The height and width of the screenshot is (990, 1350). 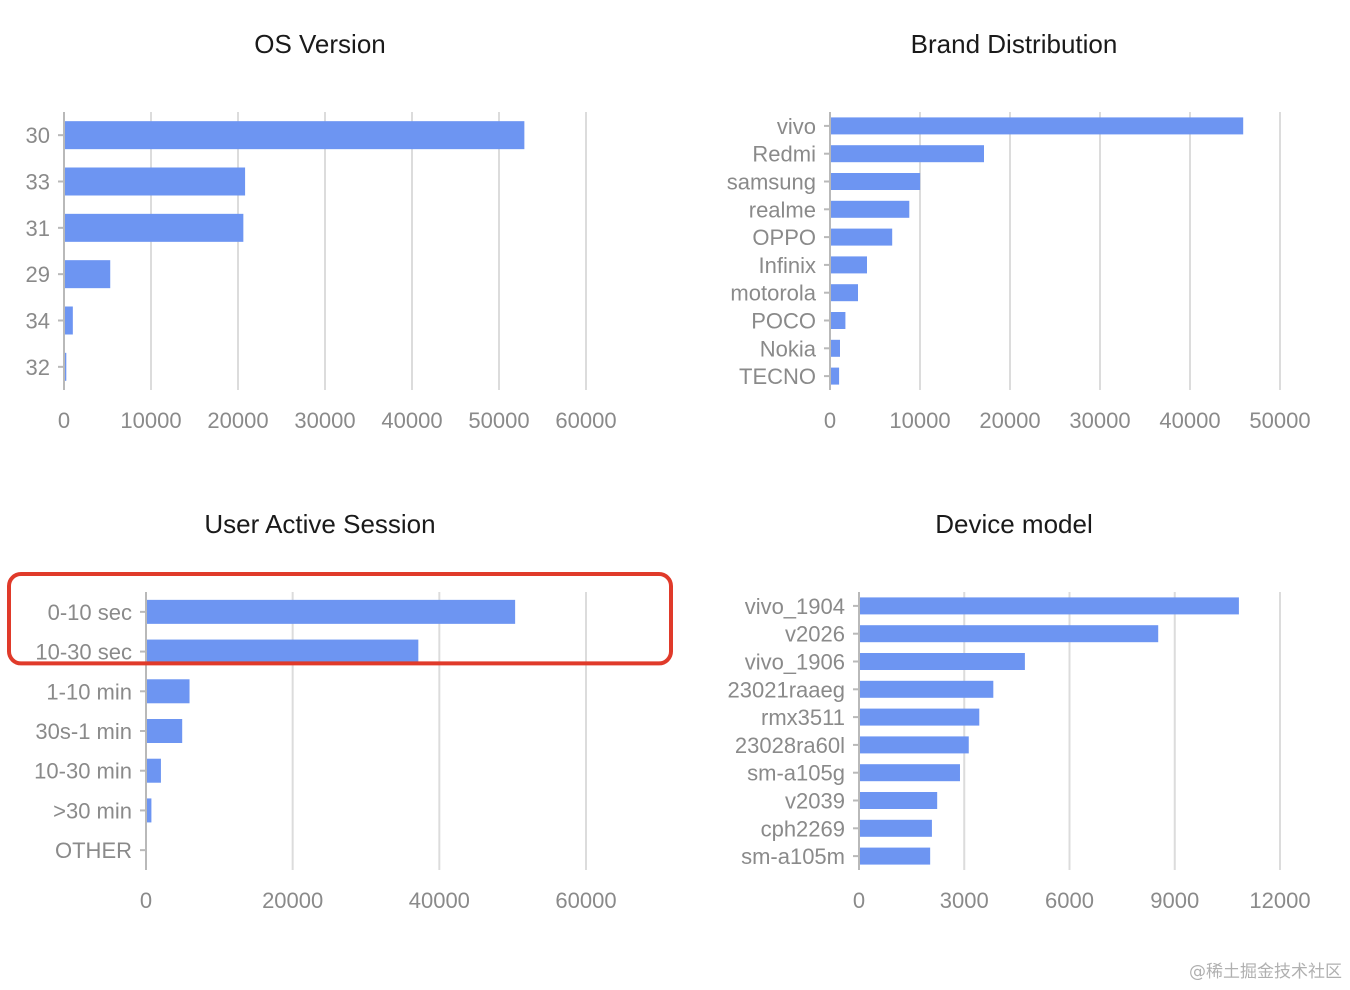 I want to click on y-tick-label: TECNO, so click(x=777, y=376).